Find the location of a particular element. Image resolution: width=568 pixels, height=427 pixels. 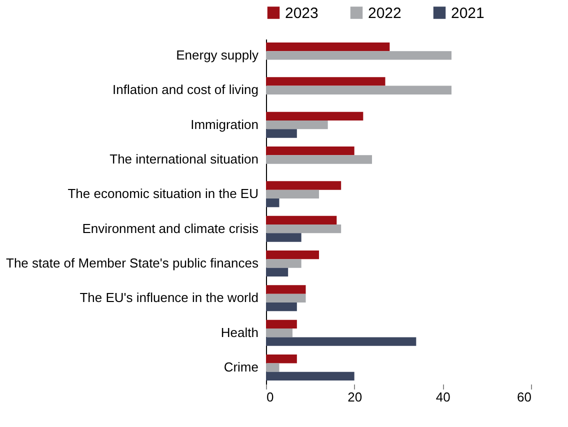

y-tick-label: Inflation and cost of living is located at coordinates (185, 90).